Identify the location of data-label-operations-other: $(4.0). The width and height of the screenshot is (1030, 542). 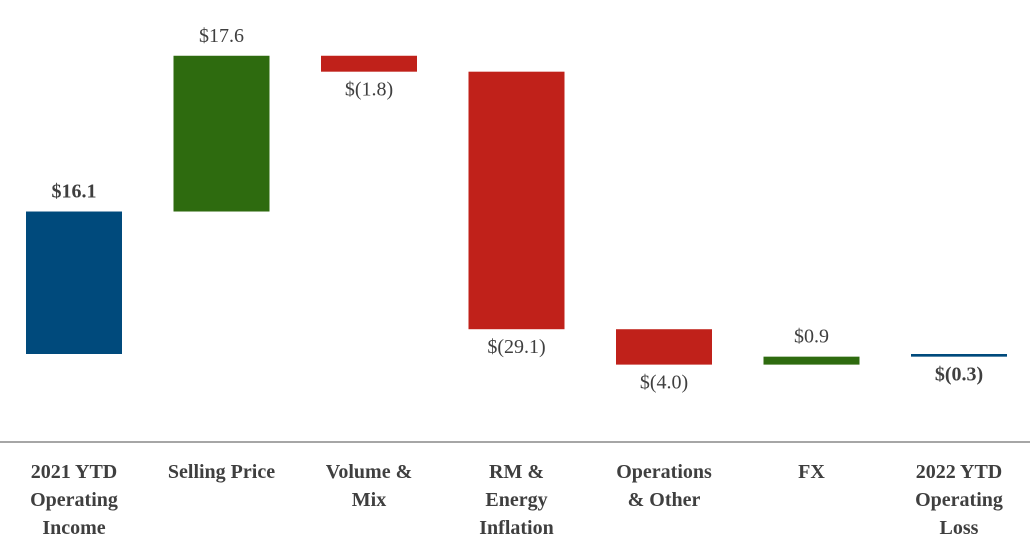
(664, 383).